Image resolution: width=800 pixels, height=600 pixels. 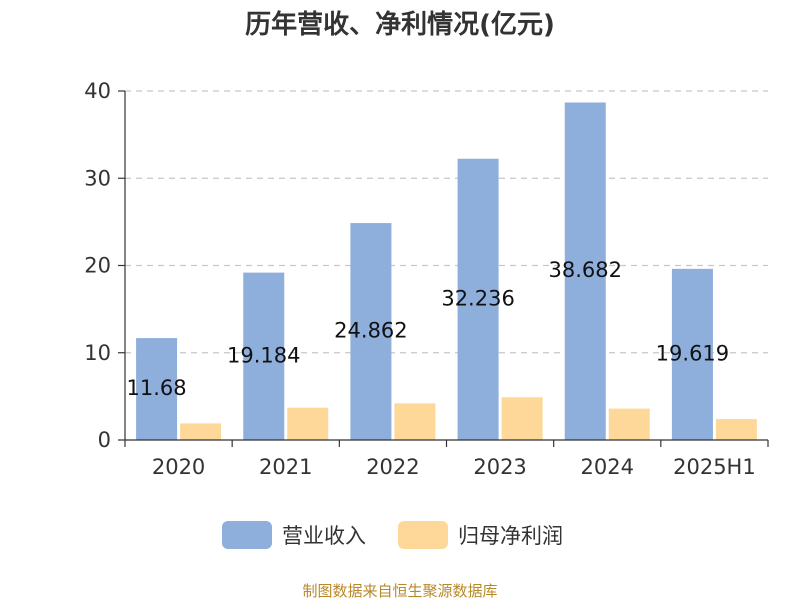 I want to click on legend: 营业收入 归母净利润, so click(x=392, y=535).